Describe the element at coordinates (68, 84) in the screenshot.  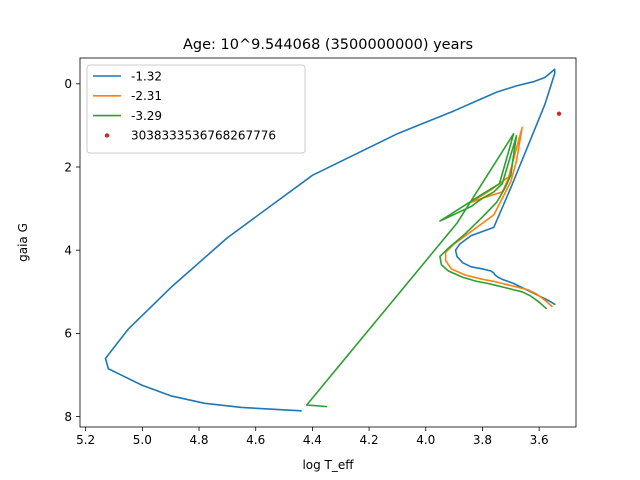
I see `y-tick-label: 0` at that location.